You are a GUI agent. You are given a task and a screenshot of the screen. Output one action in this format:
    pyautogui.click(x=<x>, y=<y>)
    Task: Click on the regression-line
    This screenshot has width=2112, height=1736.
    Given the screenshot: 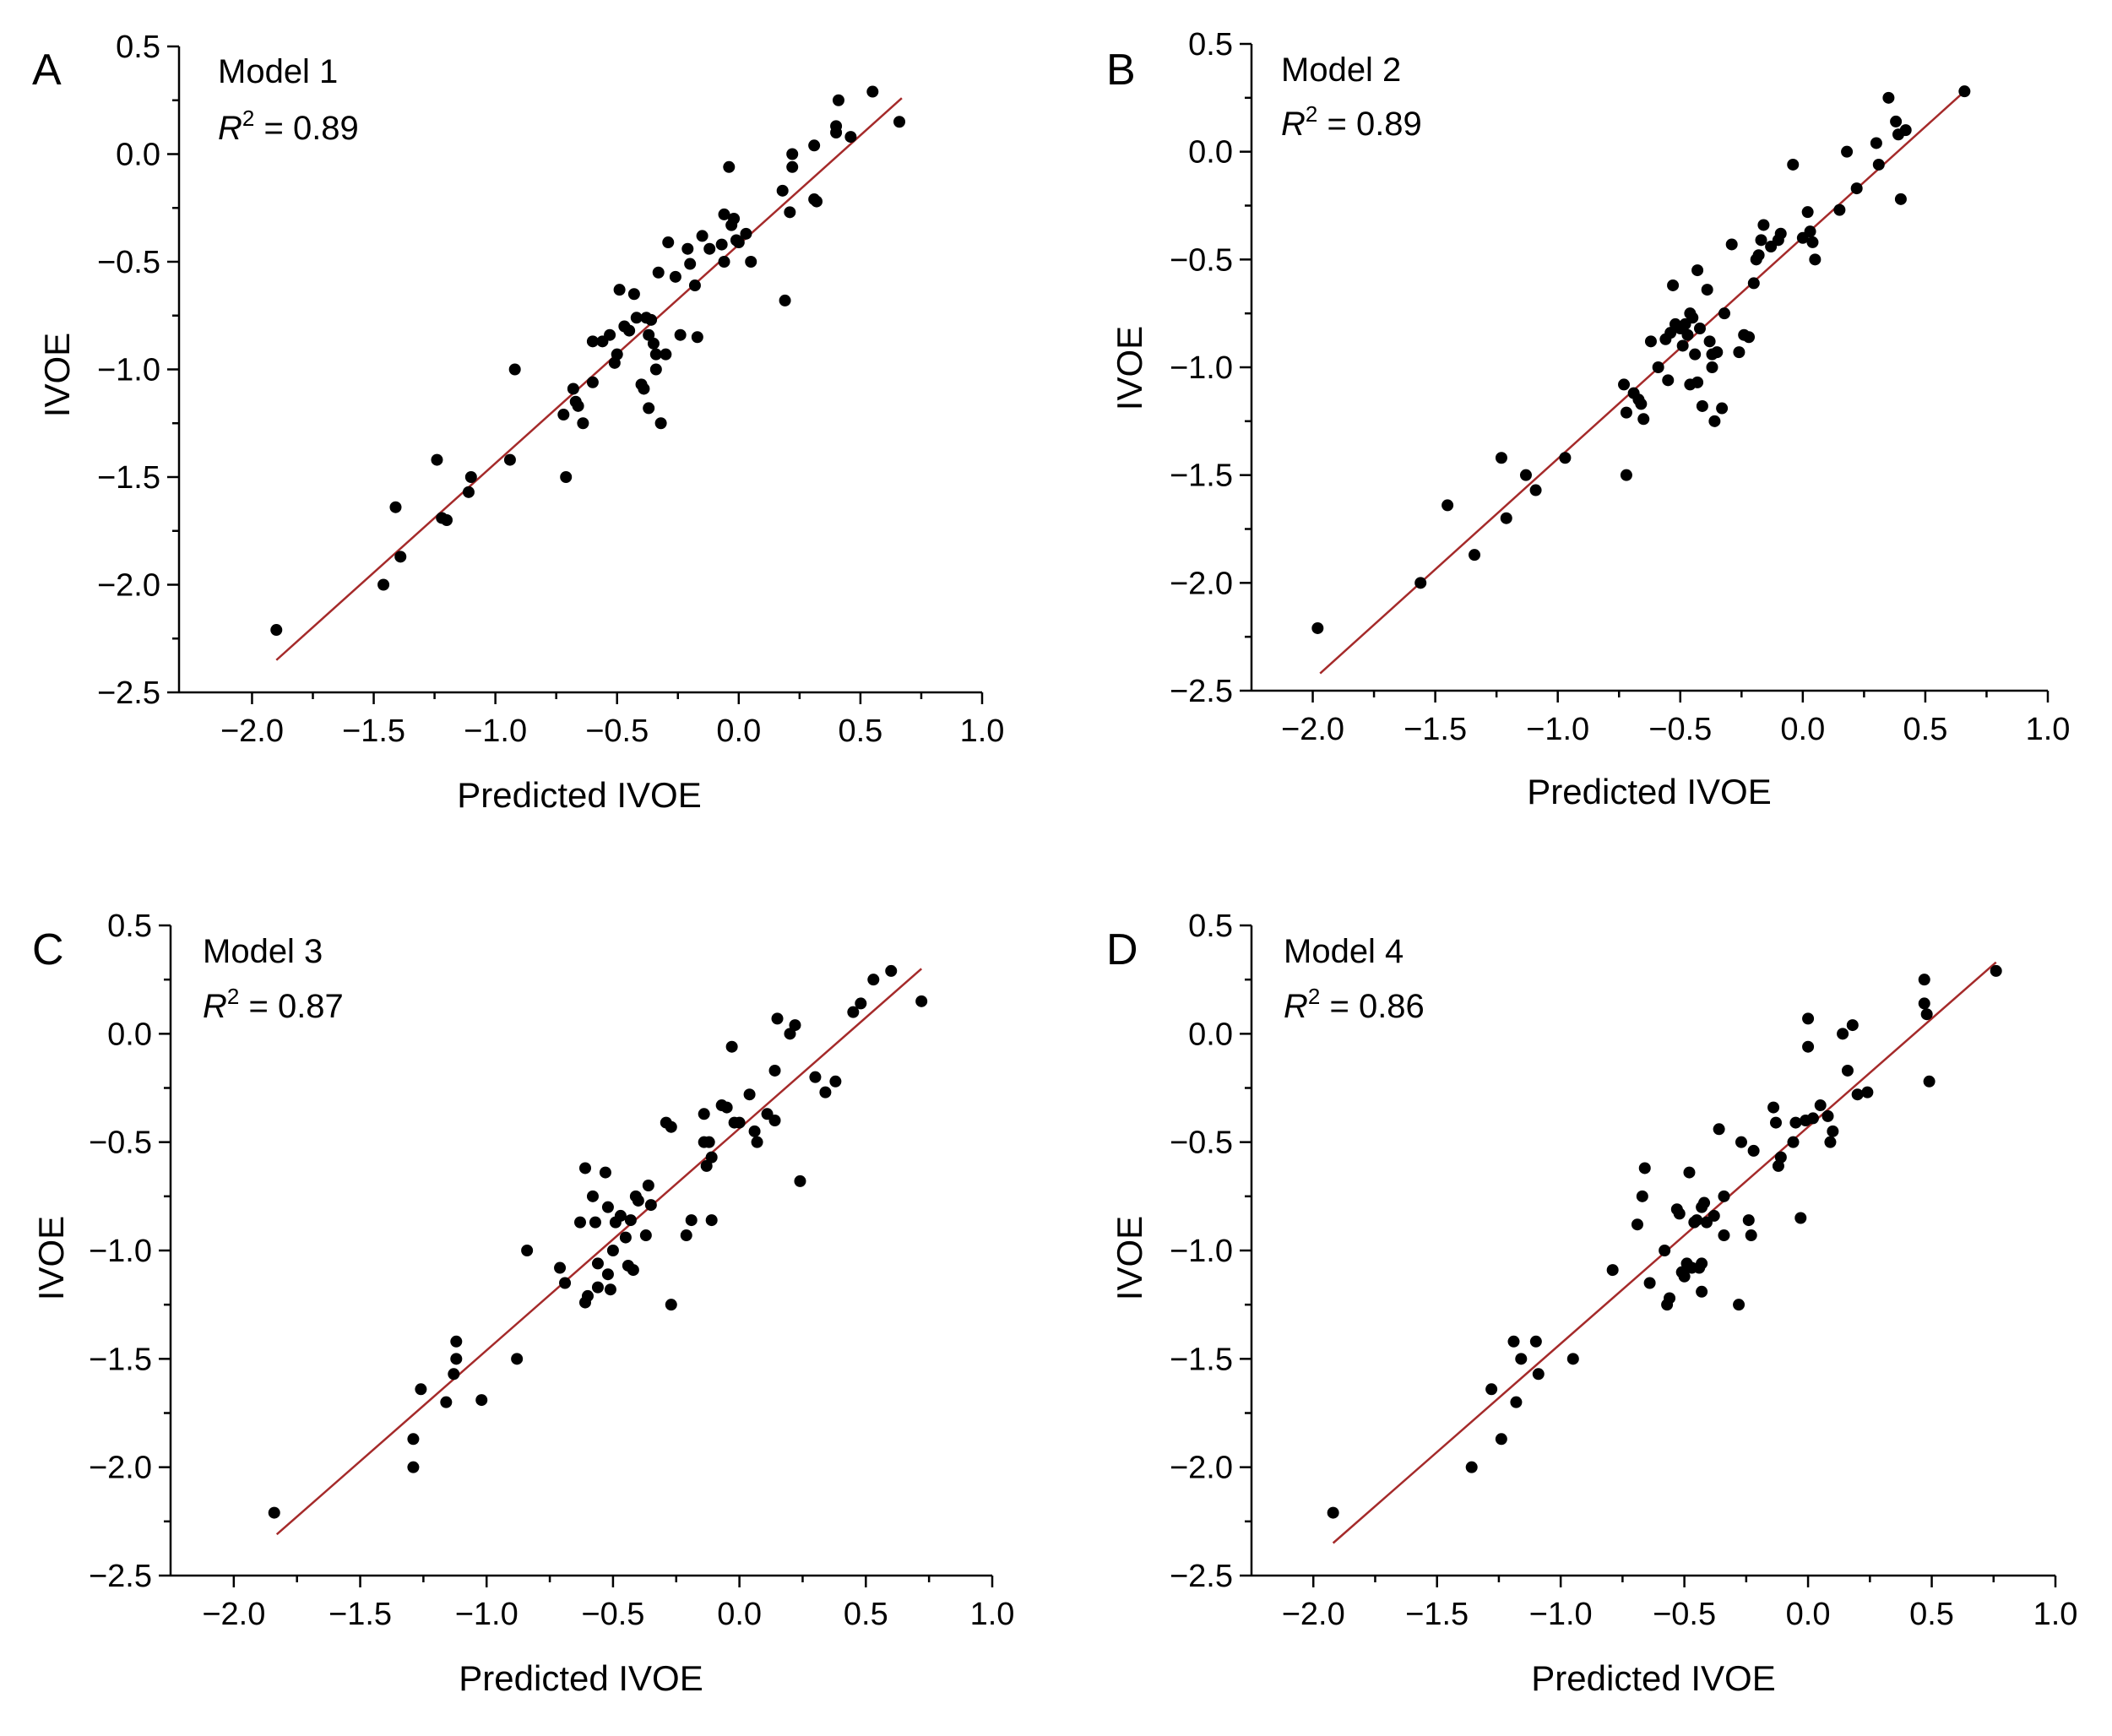 What is the action you would take?
    pyautogui.click(x=598, y=1252)
    